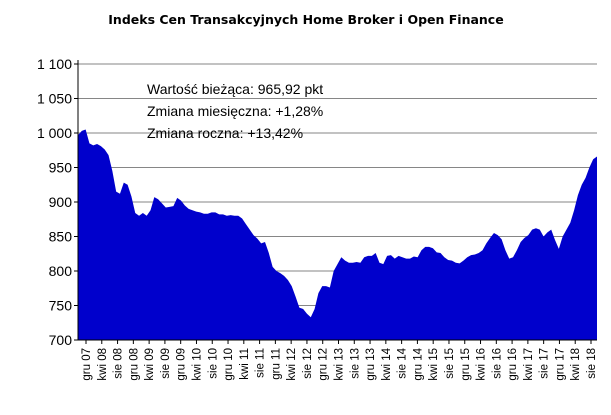  Describe the element at coordinates (213, 363) in the screenshot. I see `x-tick-label: sie 10` at that location.